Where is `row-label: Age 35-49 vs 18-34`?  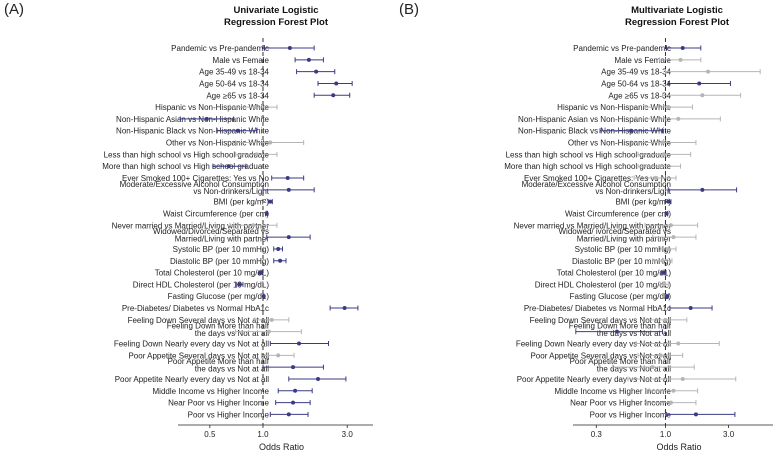
row-label: Age 35-49 vs 18-34 is located at coordinates (636, 72).